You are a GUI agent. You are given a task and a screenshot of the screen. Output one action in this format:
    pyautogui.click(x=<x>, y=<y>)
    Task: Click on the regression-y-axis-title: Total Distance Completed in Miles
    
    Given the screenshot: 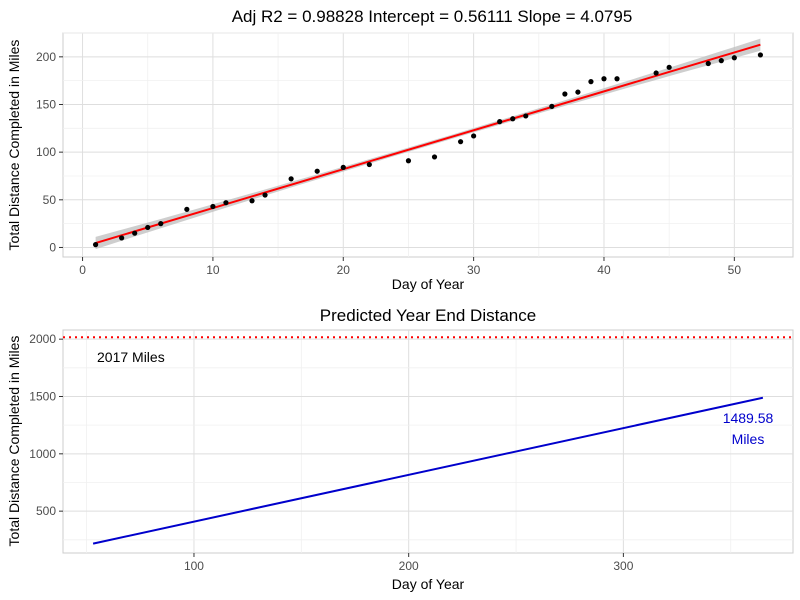 What is the action you would take?
    pyautogui.click(x=14, y=145)
    